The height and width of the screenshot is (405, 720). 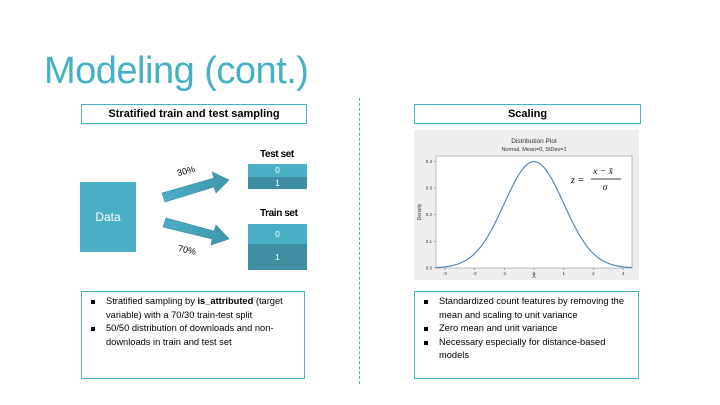 What do you see at coordinates (277, 183) in the screenshot?
I see `test-set-row-1: 1` at bounding box center [277, 183].